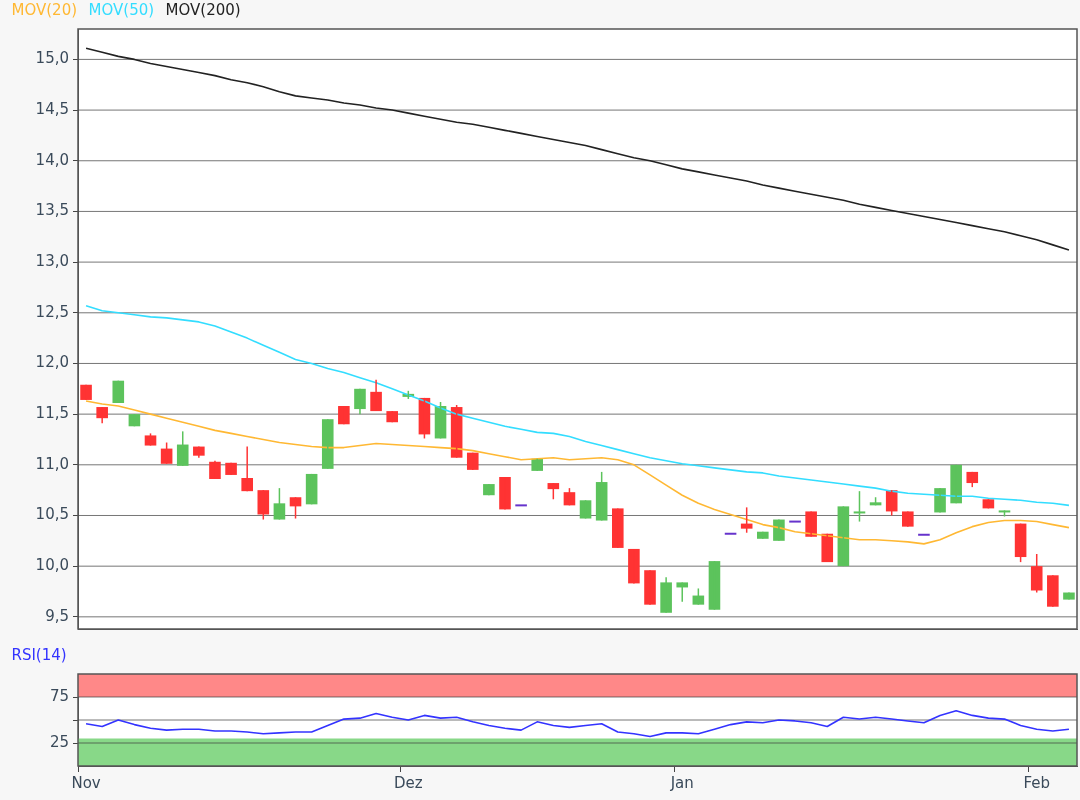  What do you see at coordinates (57, 615) in the screenshot?
I see `y-tick-label: 9,5` at bounding box center [57, 615].